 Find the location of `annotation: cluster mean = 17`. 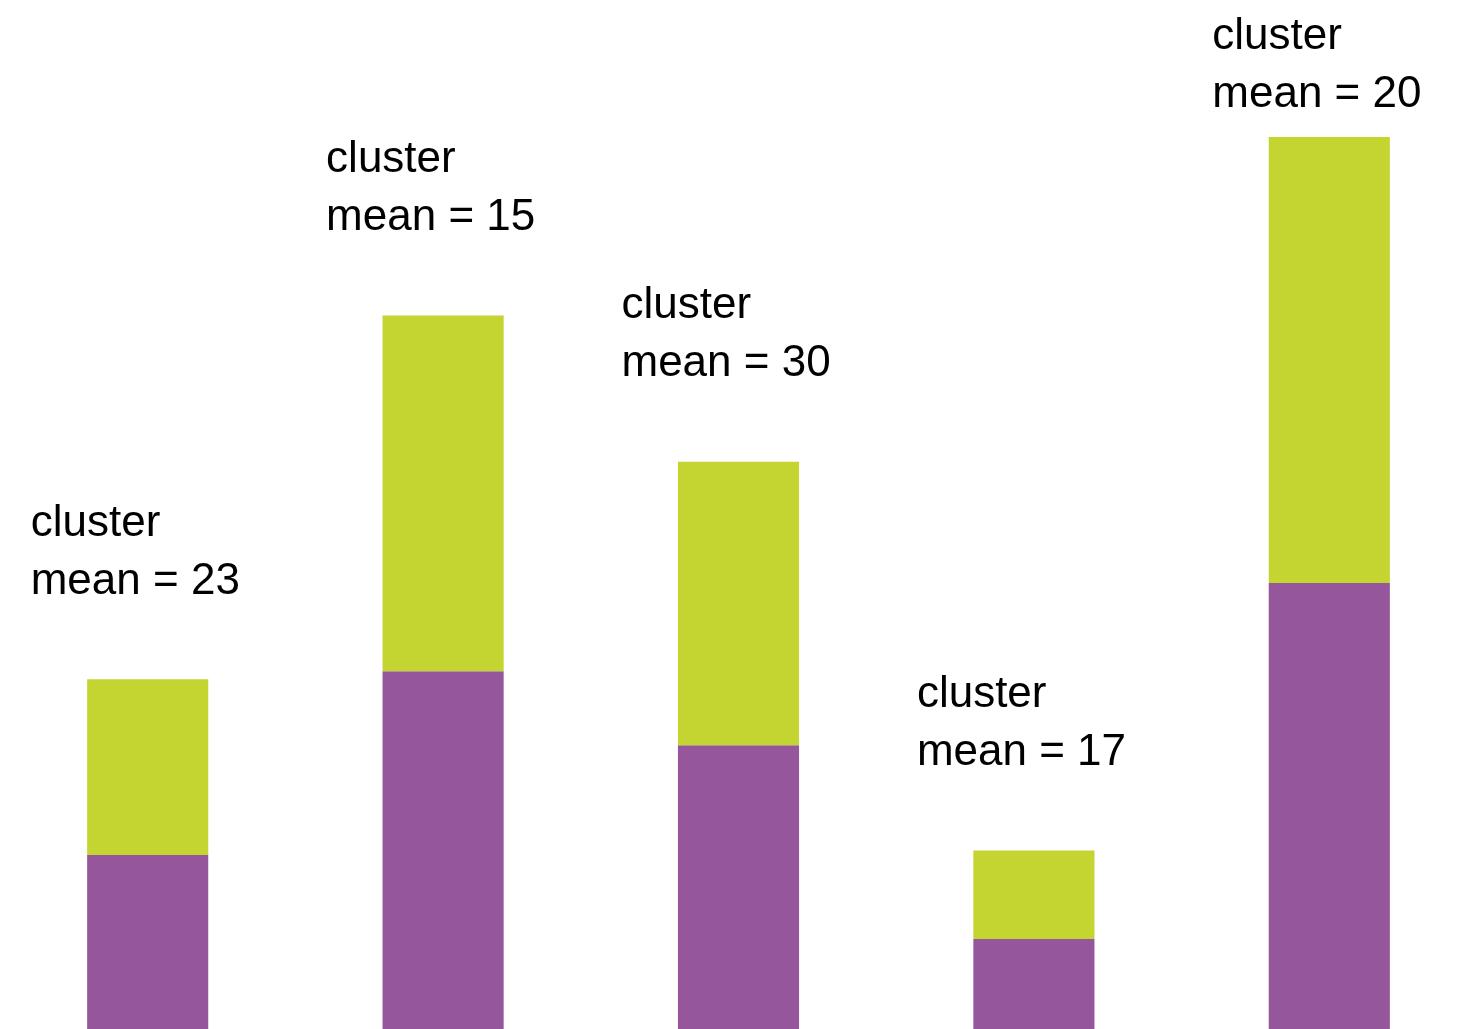

annotation: cluster mean = 17 is located at coordinates (1021, 721).